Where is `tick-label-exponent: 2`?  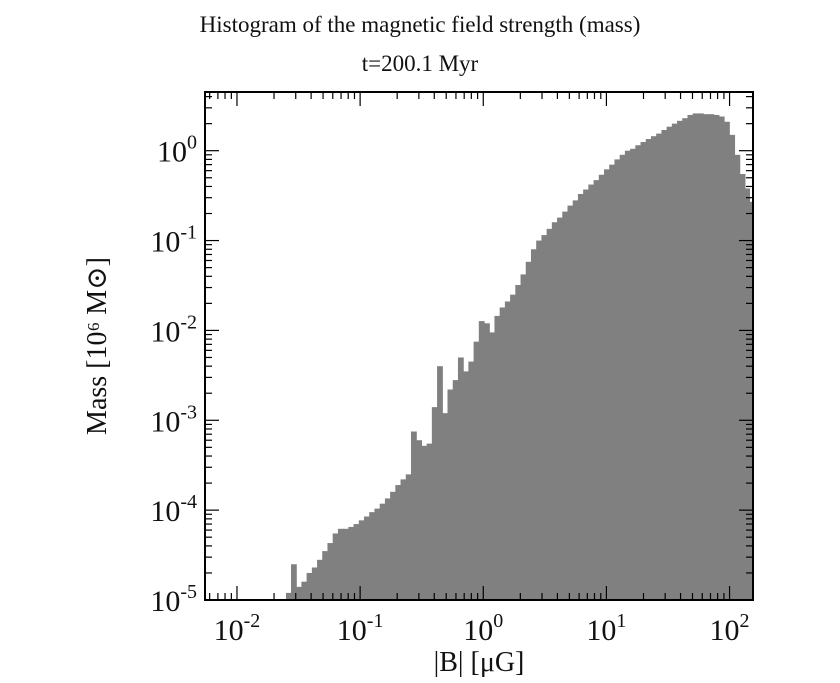 tick-label-exponent: 2 is located at coordinates (745, 621).